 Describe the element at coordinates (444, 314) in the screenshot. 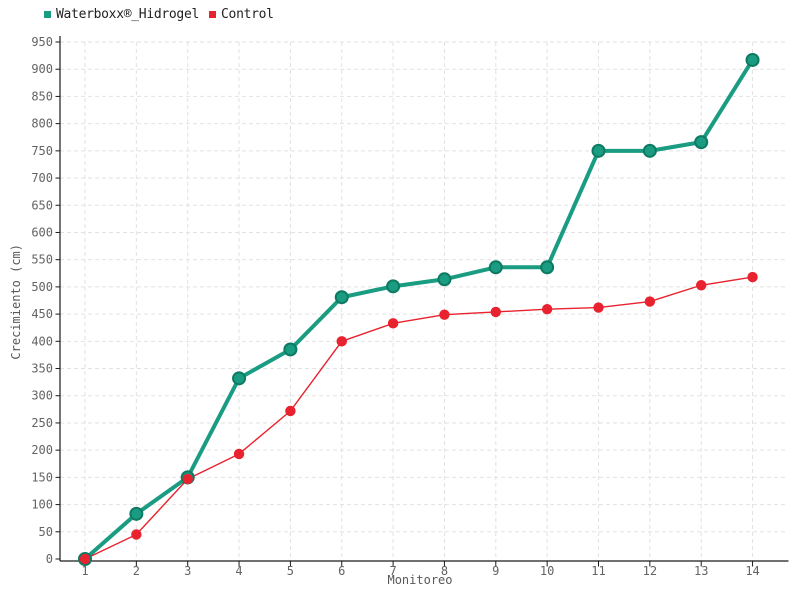

I see `data-point-s1-x8` at that location.